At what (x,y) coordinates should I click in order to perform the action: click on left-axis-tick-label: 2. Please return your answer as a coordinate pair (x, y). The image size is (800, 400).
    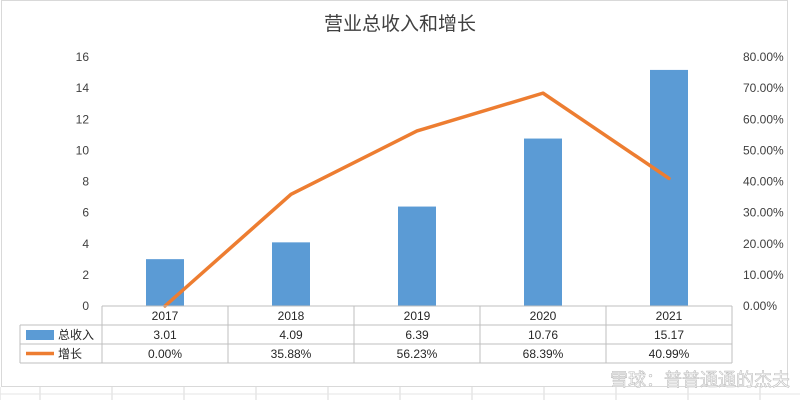
    Looking at the image, I should click on (85, 275).